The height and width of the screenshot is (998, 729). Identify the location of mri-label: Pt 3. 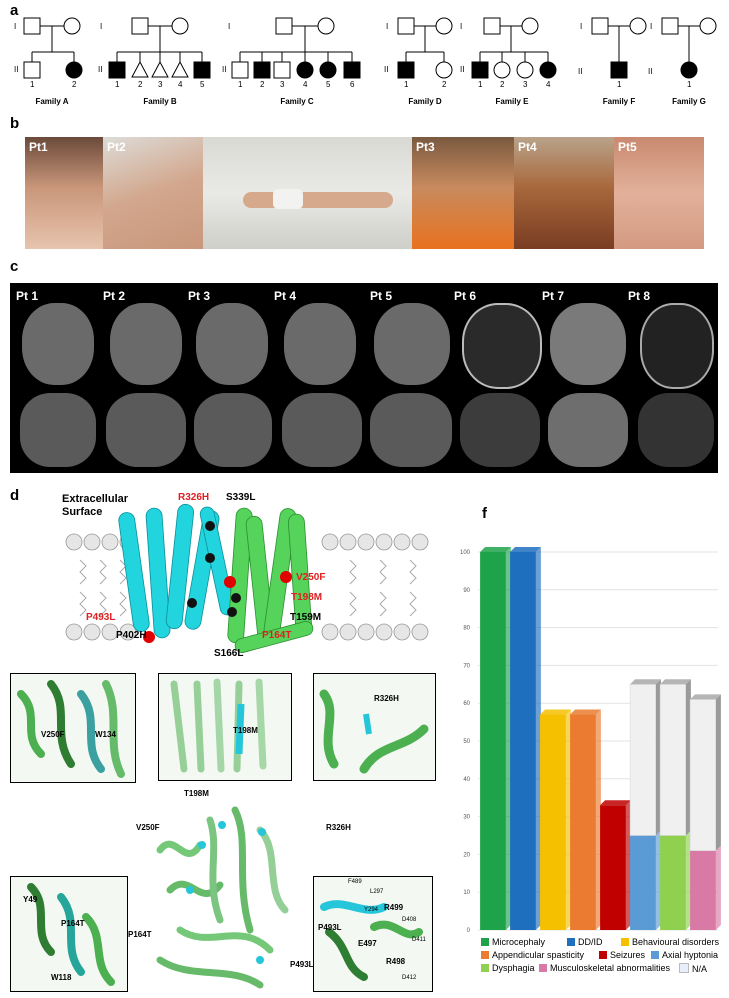
(199, 296).